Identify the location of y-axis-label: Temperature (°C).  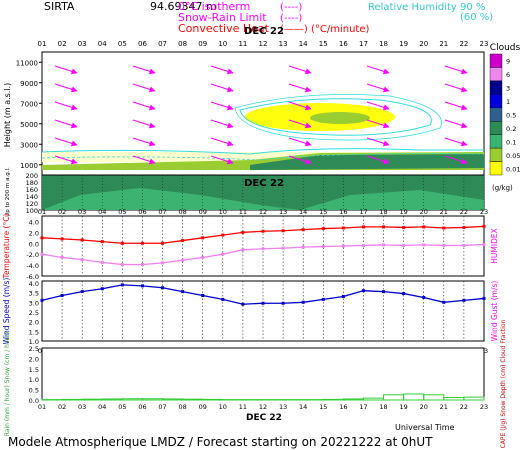
(6, 247).